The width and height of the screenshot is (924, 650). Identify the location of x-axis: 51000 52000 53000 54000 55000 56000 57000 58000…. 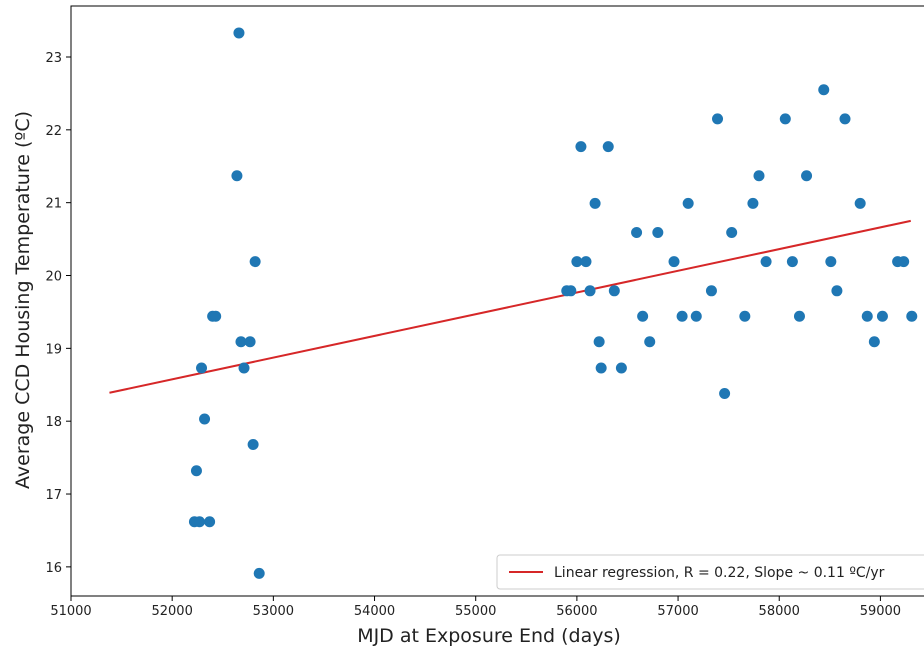
(475, 607).